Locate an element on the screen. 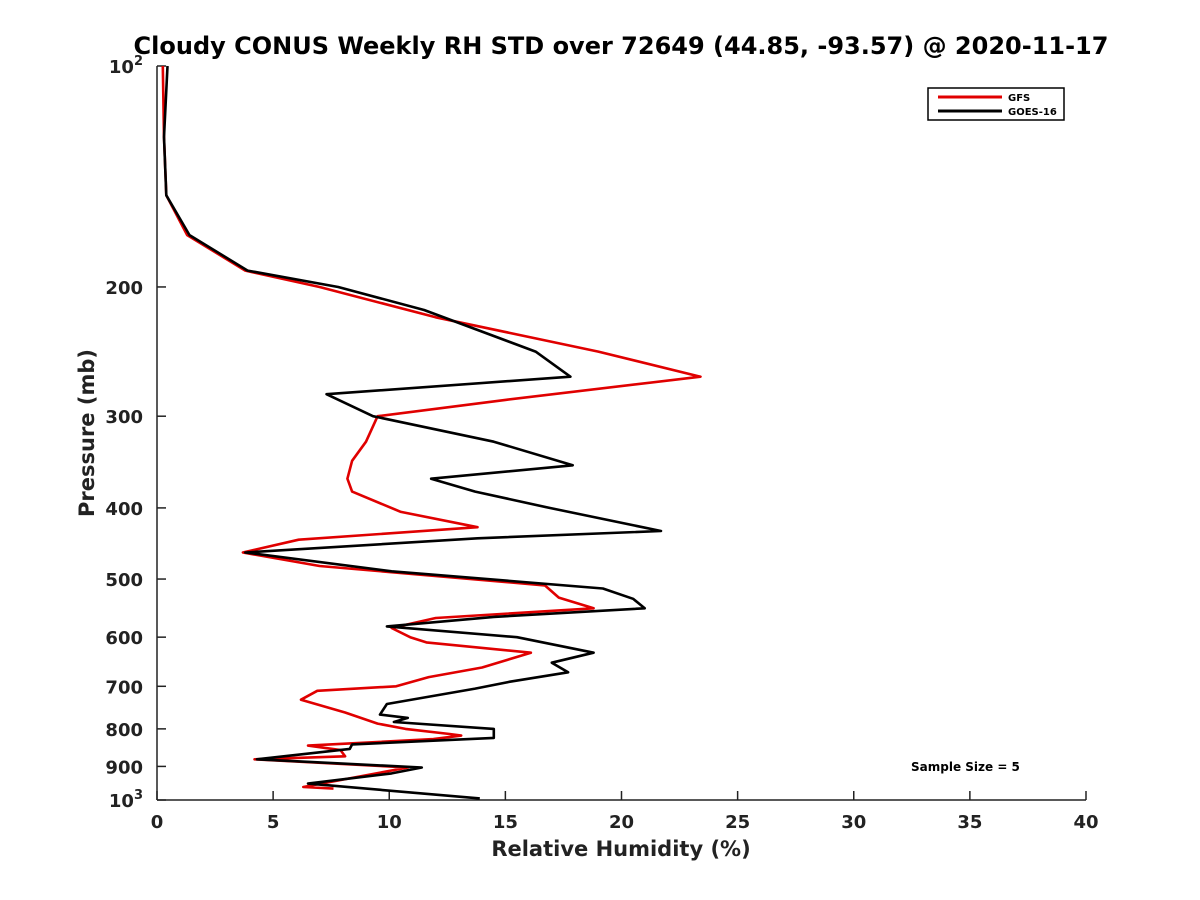 This screenshot has height=900, width=1200. x-tick-label: 20 is located at coordinates (621, 822).